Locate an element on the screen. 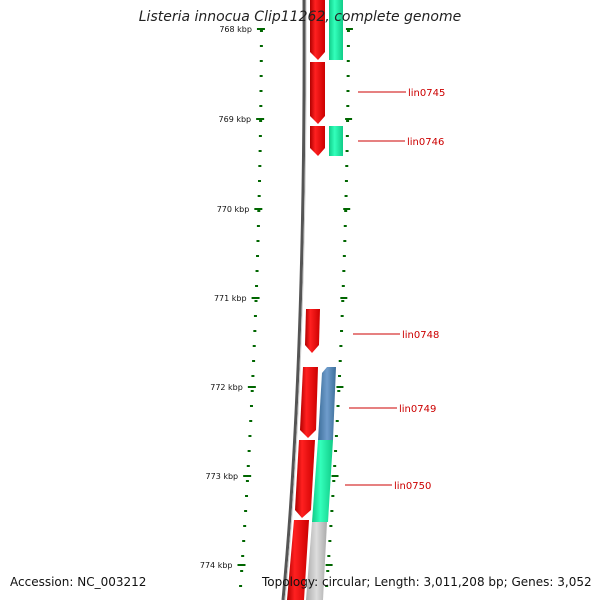 The height and width of the screenshot is (600, 600). gene-label: lin0746 is located at coordinates (425, 142).